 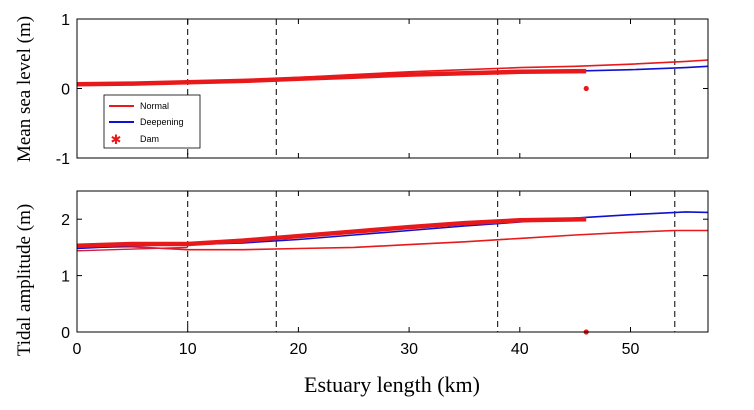 I want to click on x-tick-label: 20, so click(x=299, y=349).